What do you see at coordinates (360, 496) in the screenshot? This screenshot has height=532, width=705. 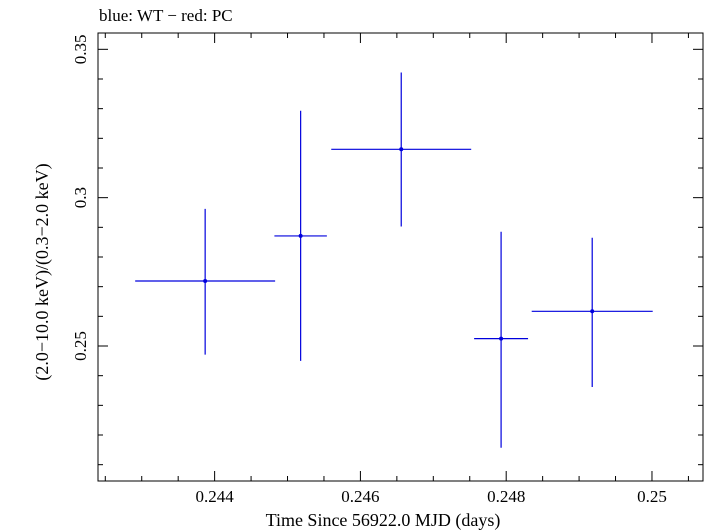 I see `x-tick-label: 0.246` at bounding box center [360, 496].